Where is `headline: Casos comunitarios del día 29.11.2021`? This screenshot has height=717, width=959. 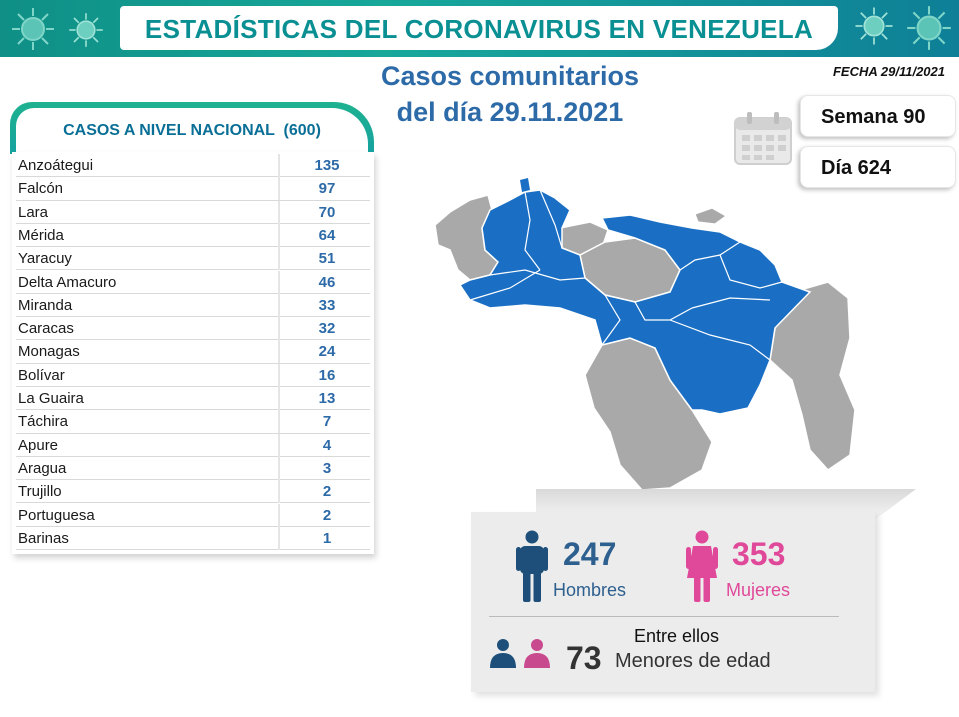
headline: Casos comunitarios del día 29.11.2021 is located at coordinates (510, 94).